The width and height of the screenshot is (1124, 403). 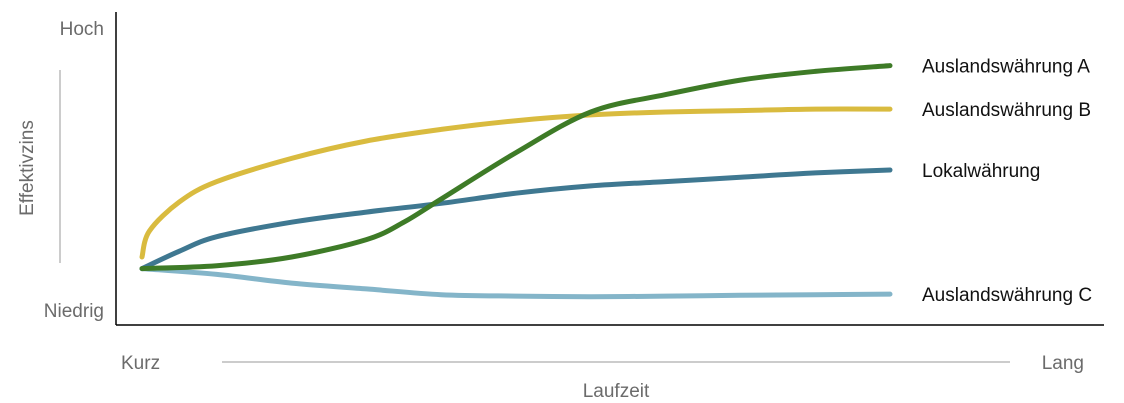 What do you see at coordinates (82, 29) in the screenshot?
I see `y-tick-high: Hoch` at bounding box center [82, 29].